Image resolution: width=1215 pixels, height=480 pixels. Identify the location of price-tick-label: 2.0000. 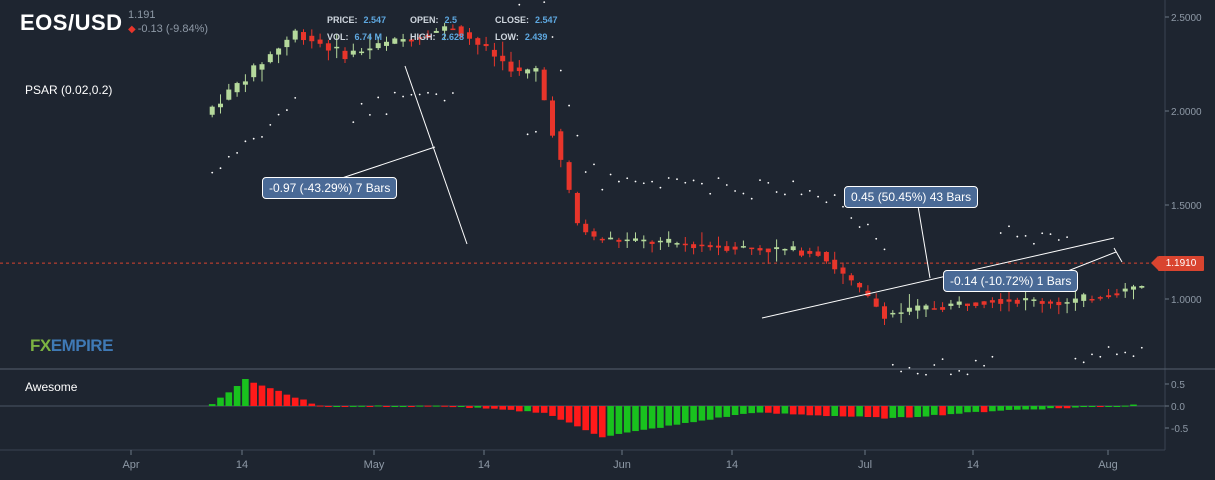
(1186, 112).